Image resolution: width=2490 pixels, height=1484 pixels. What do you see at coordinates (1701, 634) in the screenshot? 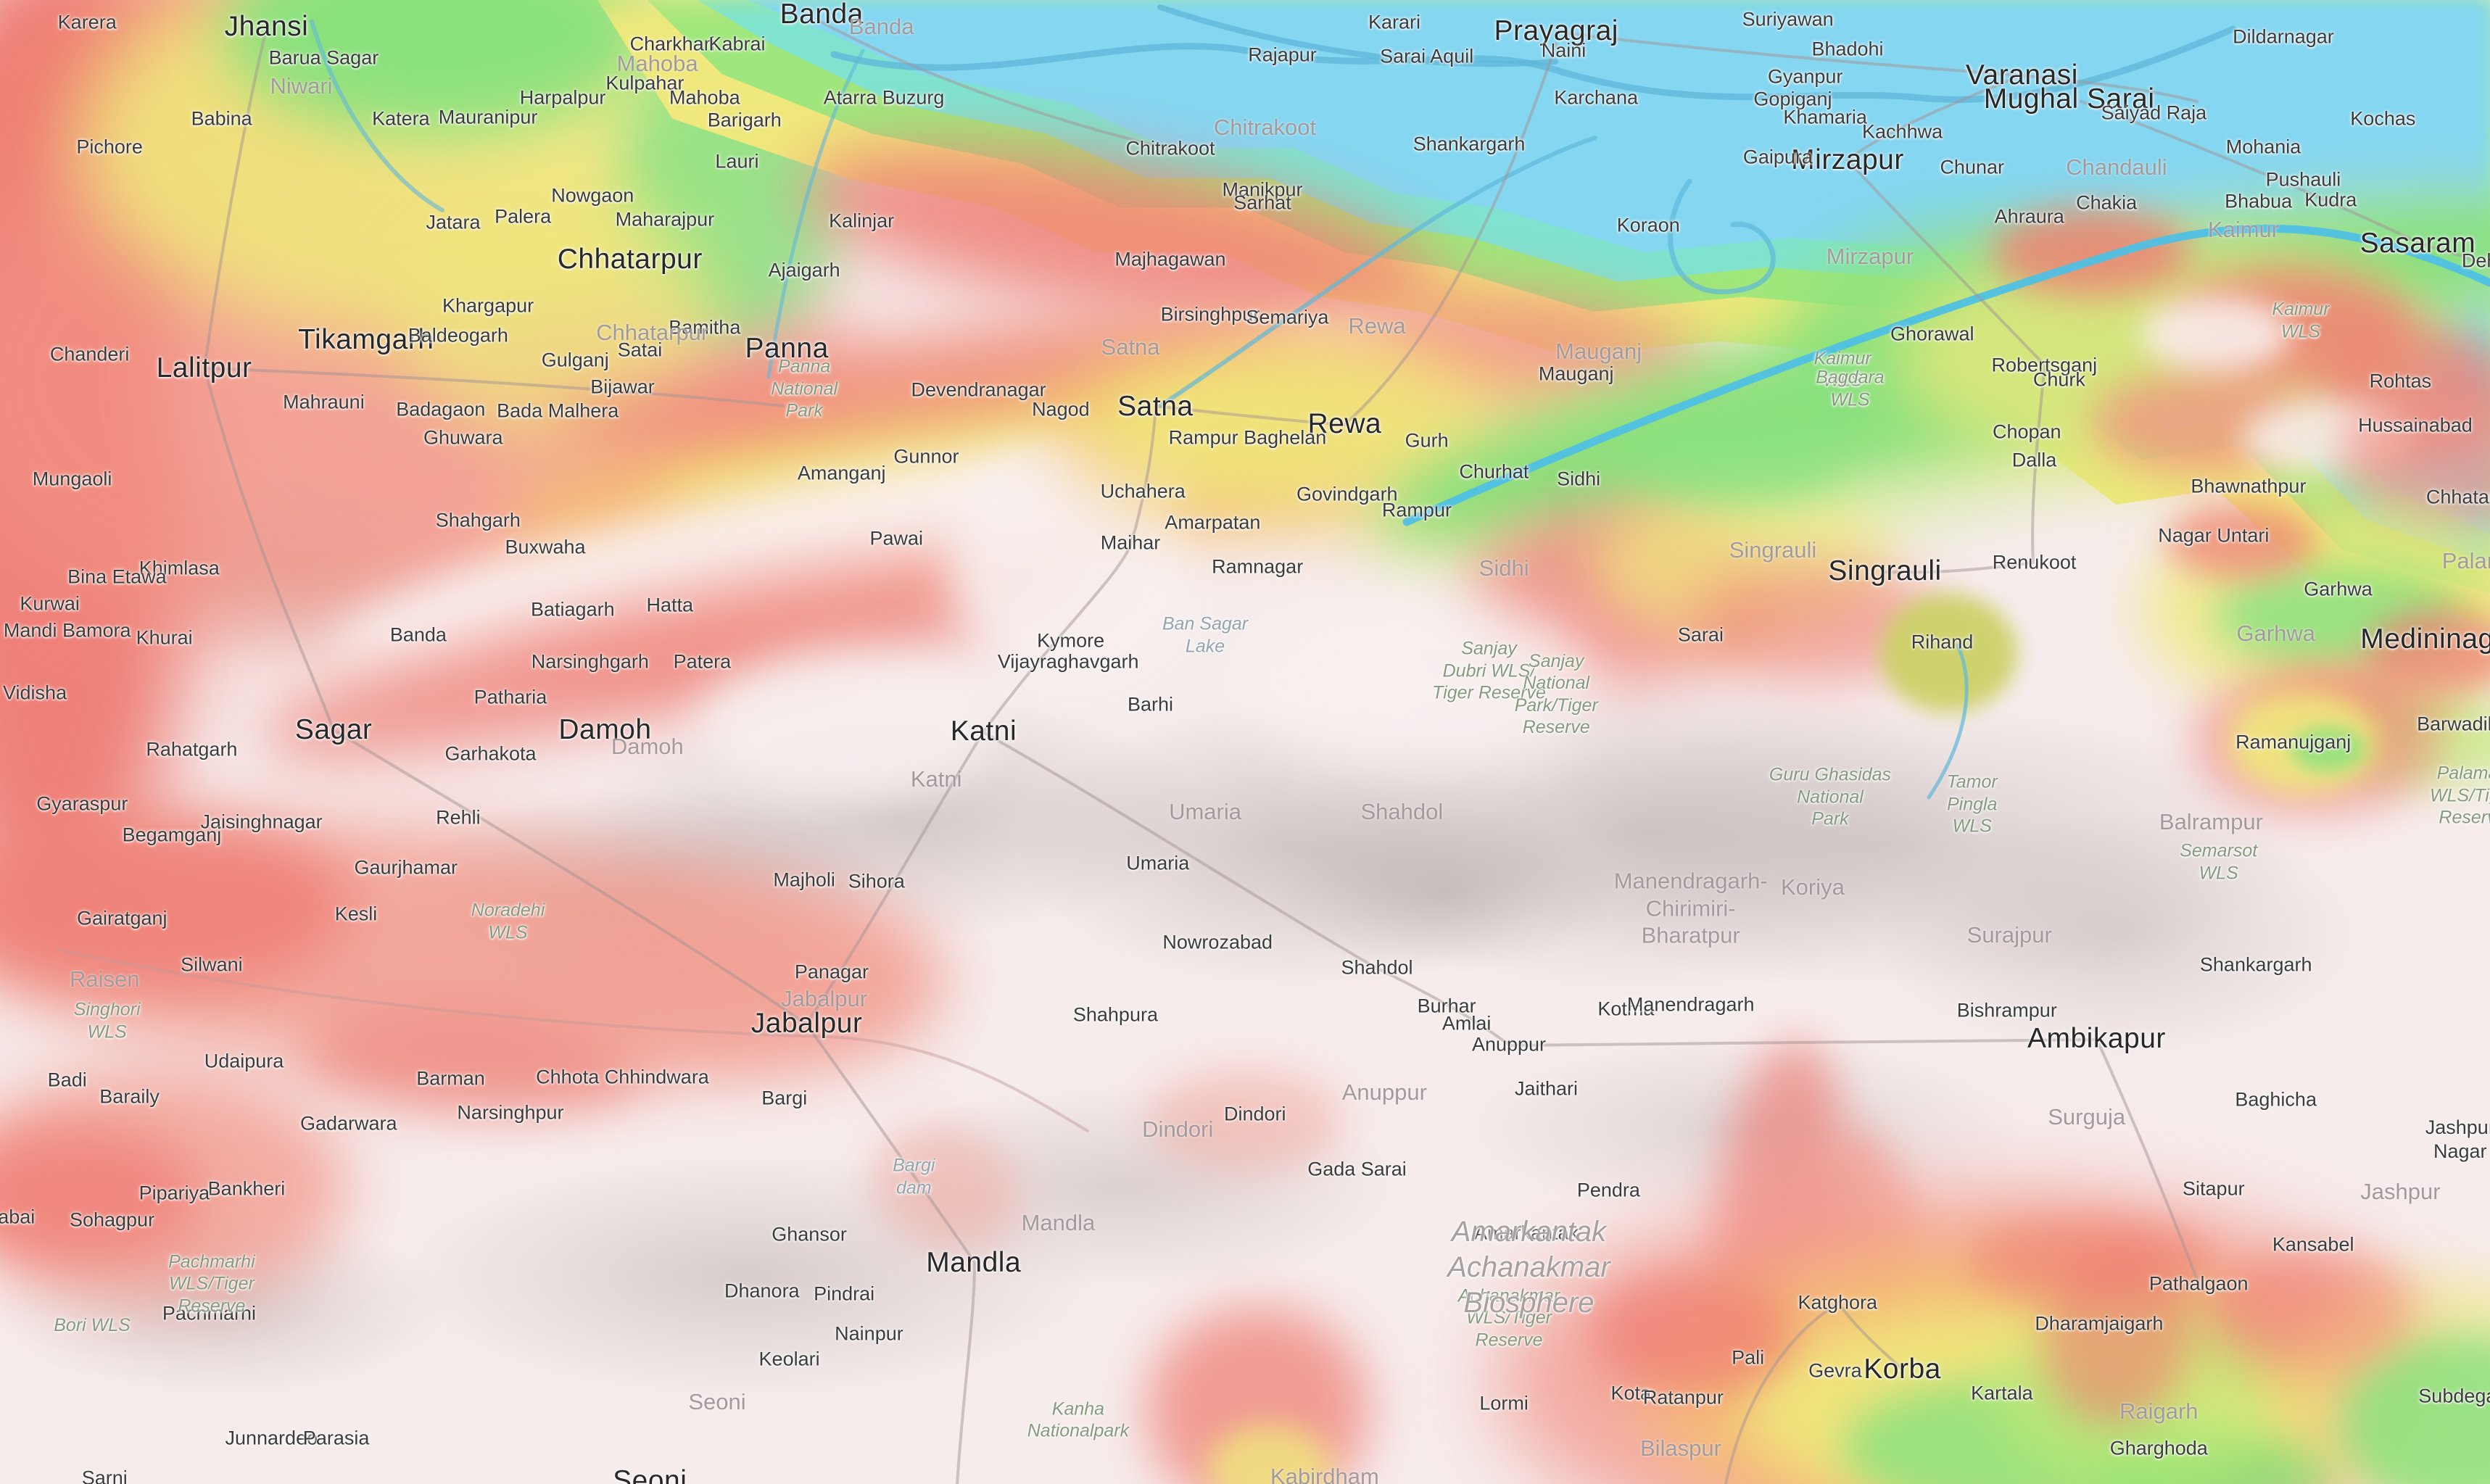
I see `map-label-sarai: Sarai` at bounding box center [1701, 634].